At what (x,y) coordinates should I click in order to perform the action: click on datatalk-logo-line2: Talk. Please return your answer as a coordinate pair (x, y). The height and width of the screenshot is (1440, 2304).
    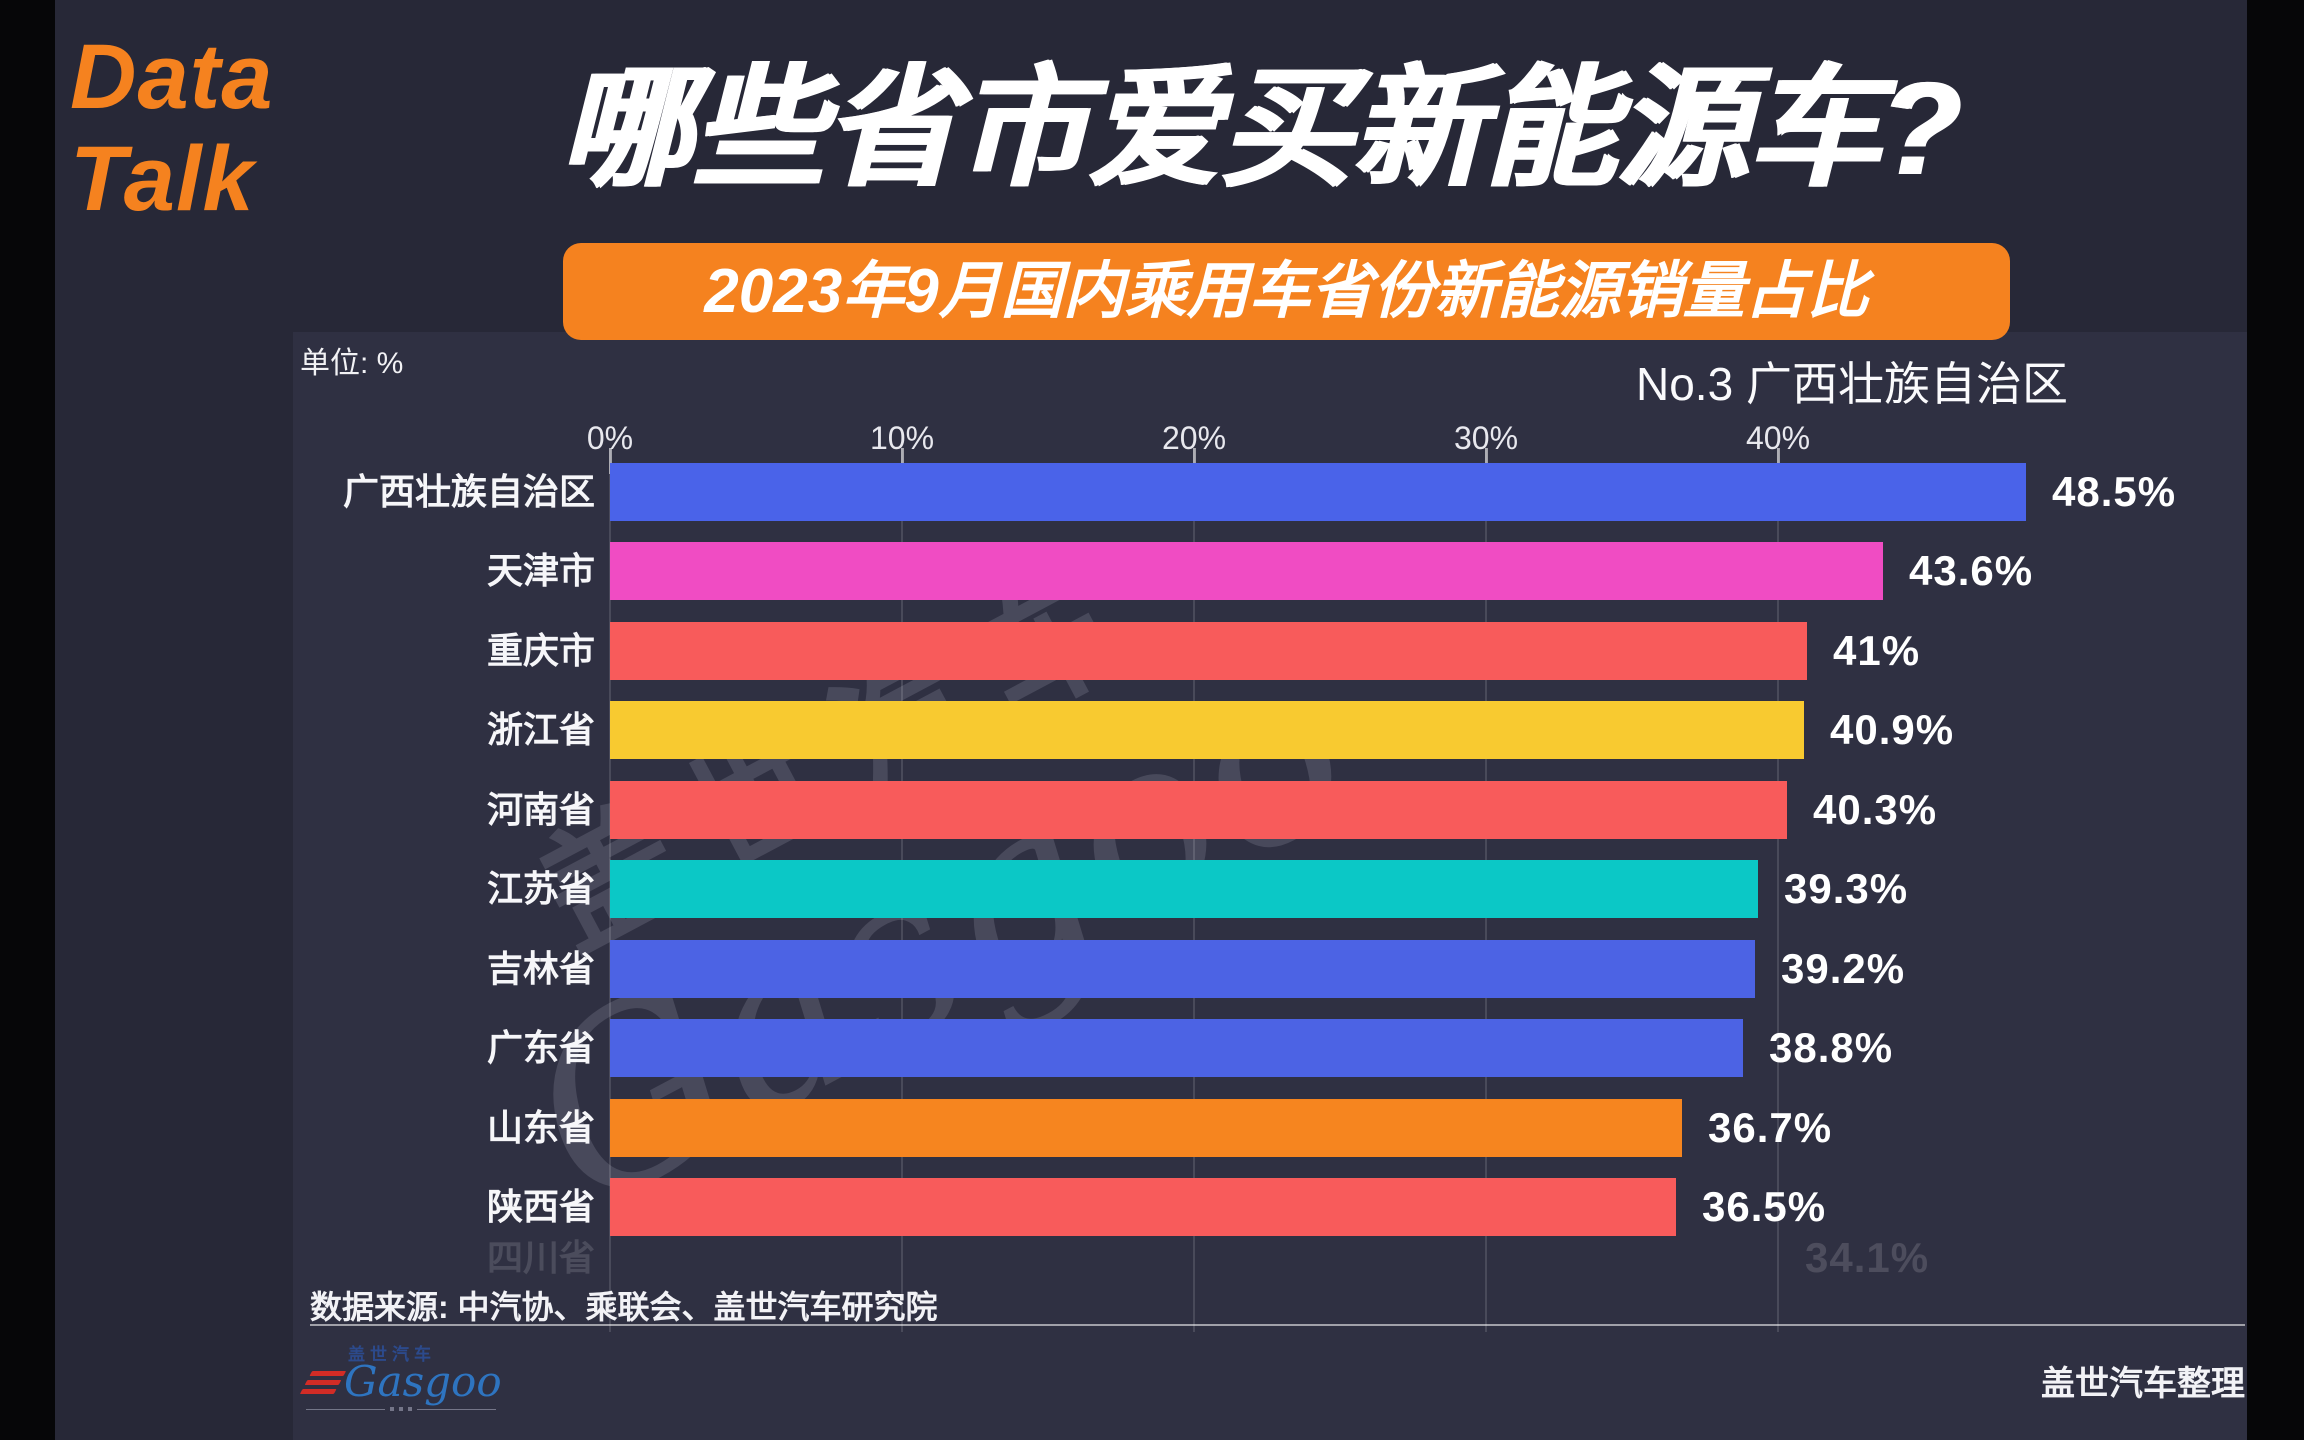
    Looking at the image, I should click on (162, 179).